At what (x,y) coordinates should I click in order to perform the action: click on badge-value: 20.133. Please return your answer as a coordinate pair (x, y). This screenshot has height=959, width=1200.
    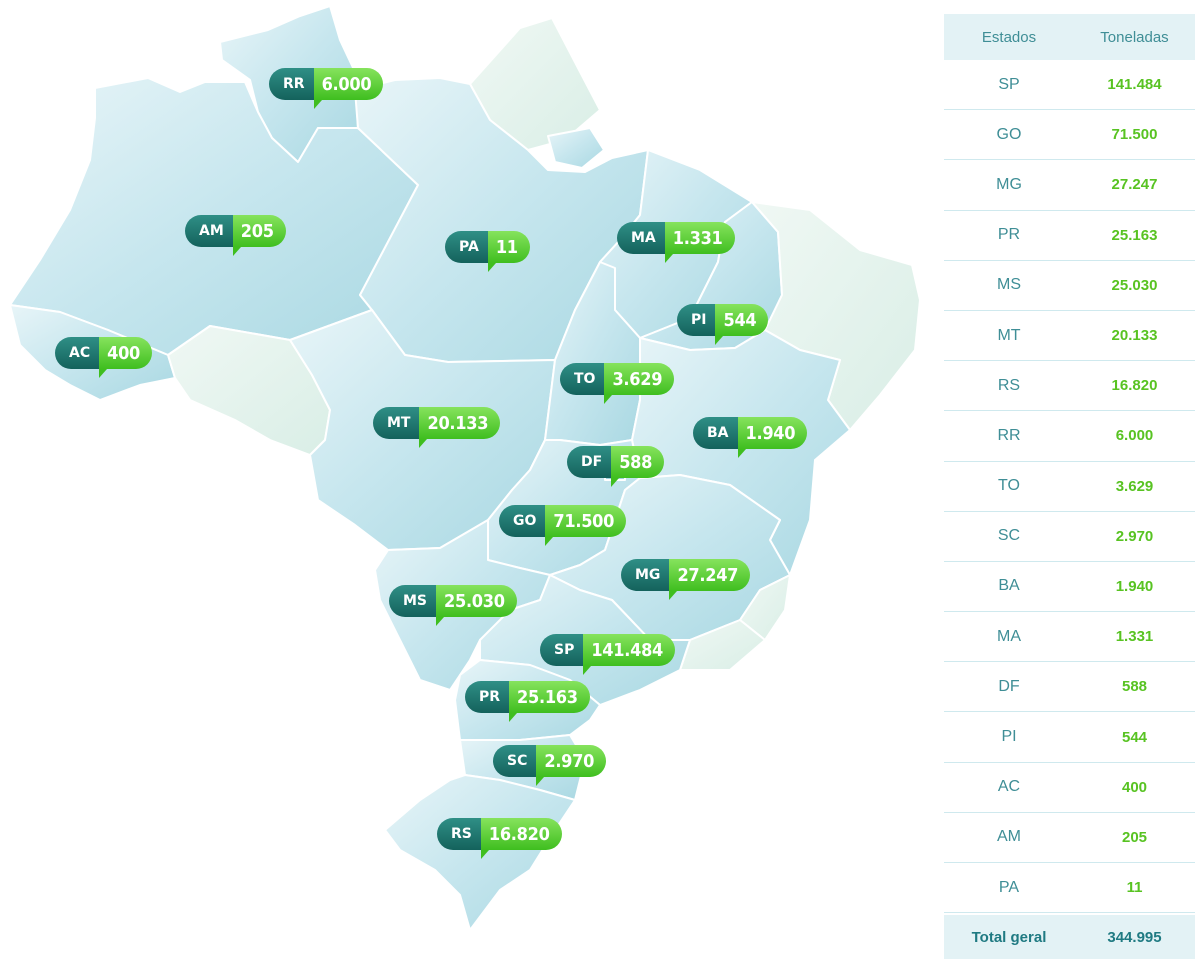
    Looking at the image, I should click on (460, 427).